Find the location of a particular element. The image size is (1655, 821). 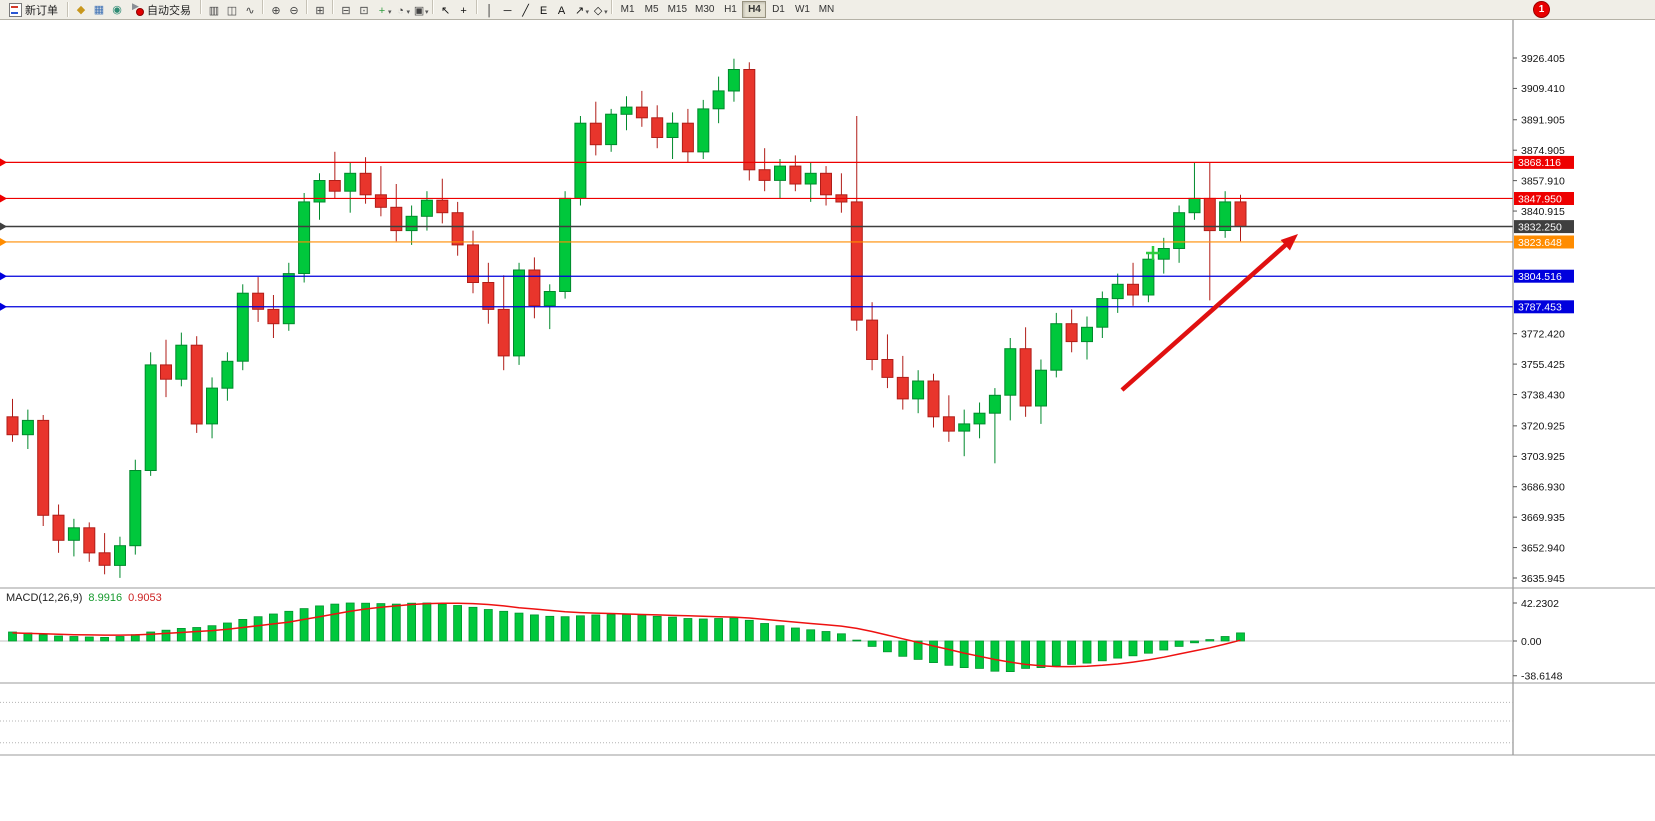

timeframe-d1: D1 is located at coordinates (778, 9).